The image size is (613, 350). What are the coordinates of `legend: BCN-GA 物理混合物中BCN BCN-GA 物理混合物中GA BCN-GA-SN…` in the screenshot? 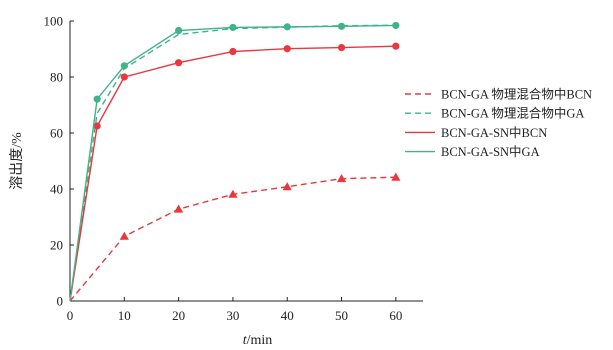 It's located at (498, 123).